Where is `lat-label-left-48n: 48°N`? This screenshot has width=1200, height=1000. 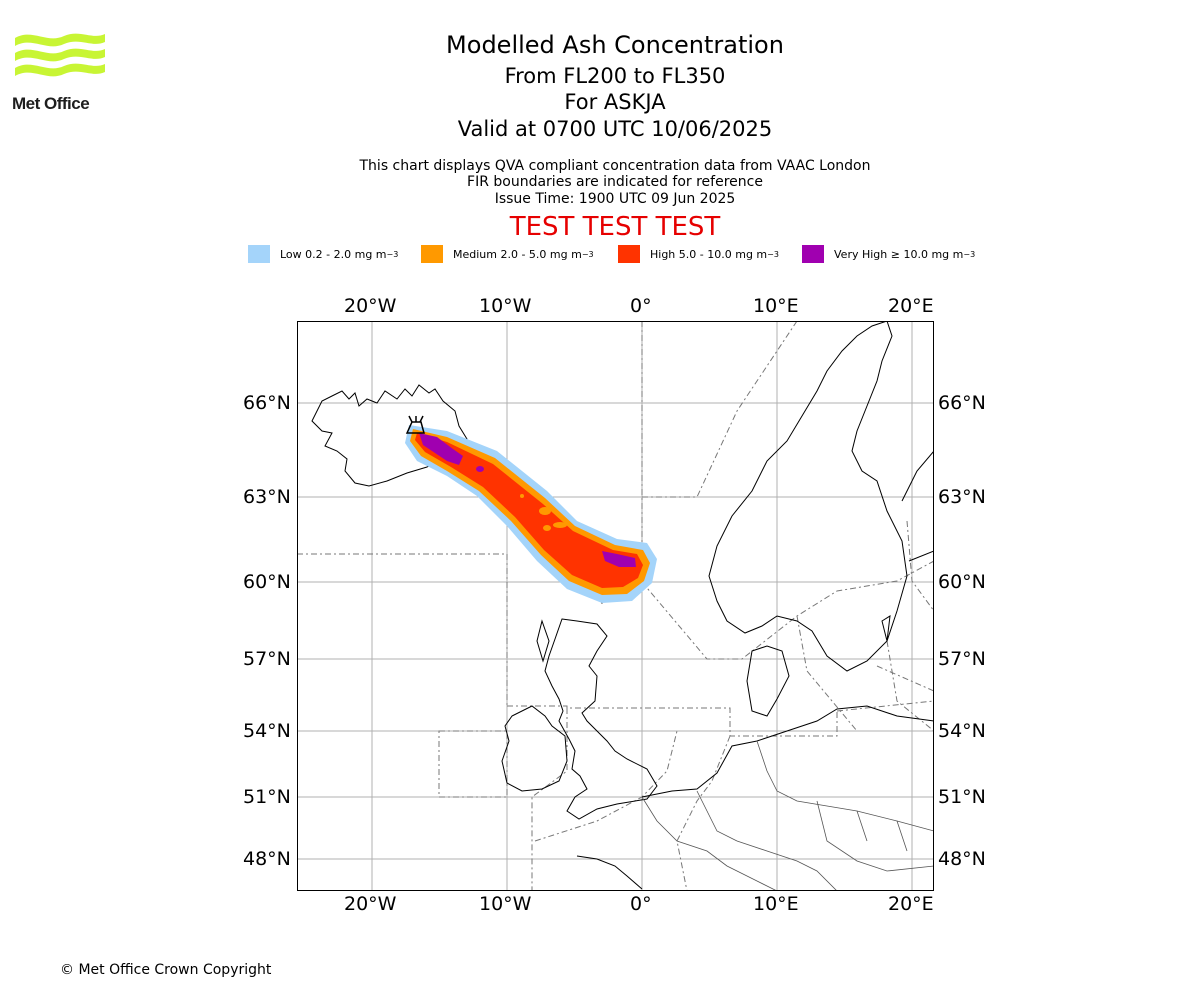
lat-label-left-48n: 48°N is located at coordinates (267, 859).